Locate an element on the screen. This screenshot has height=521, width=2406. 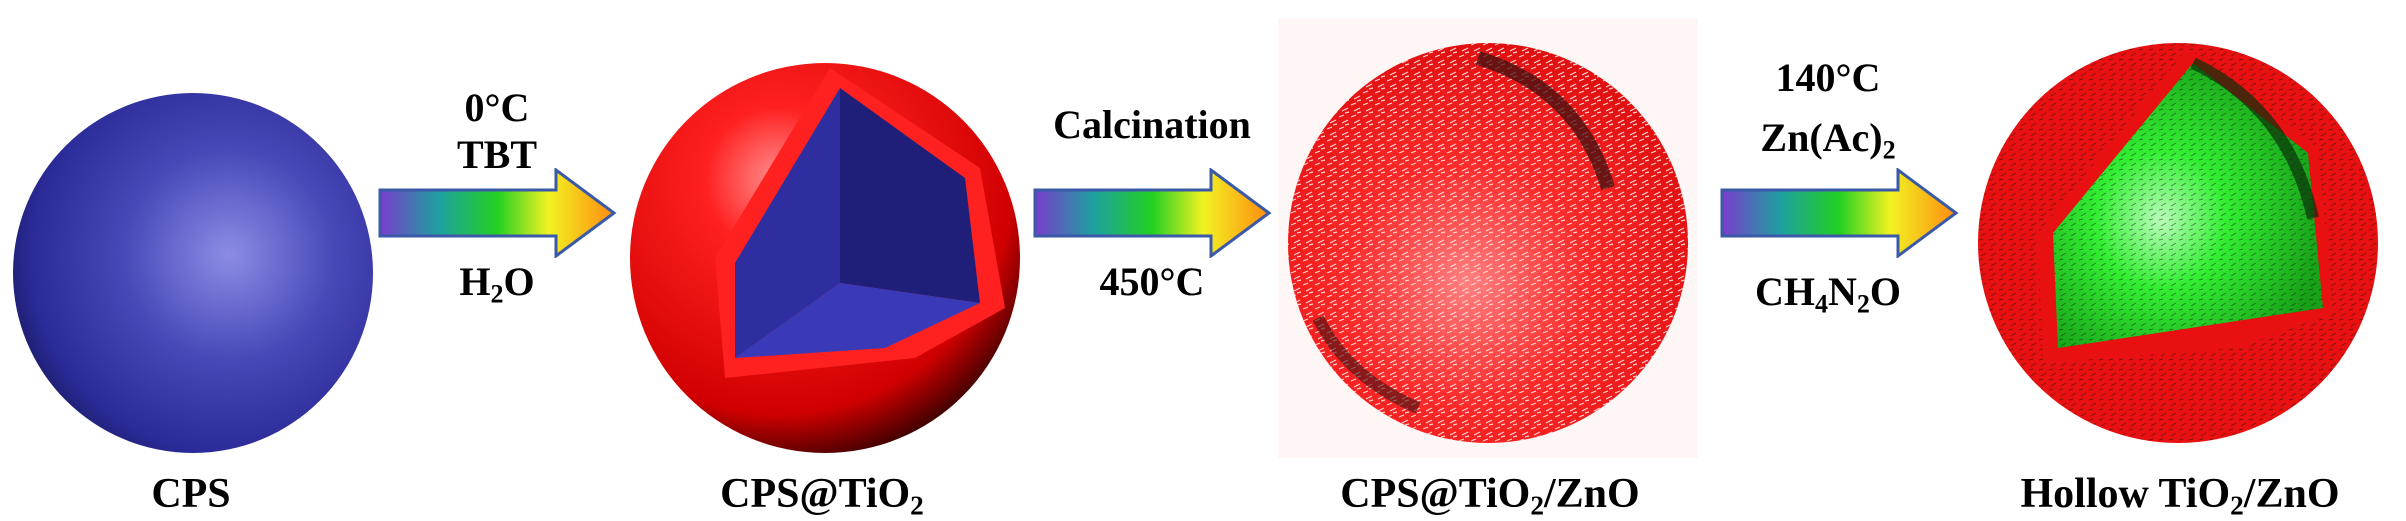
step2-temperature: 450°C is located at coordinates (1152, 281).